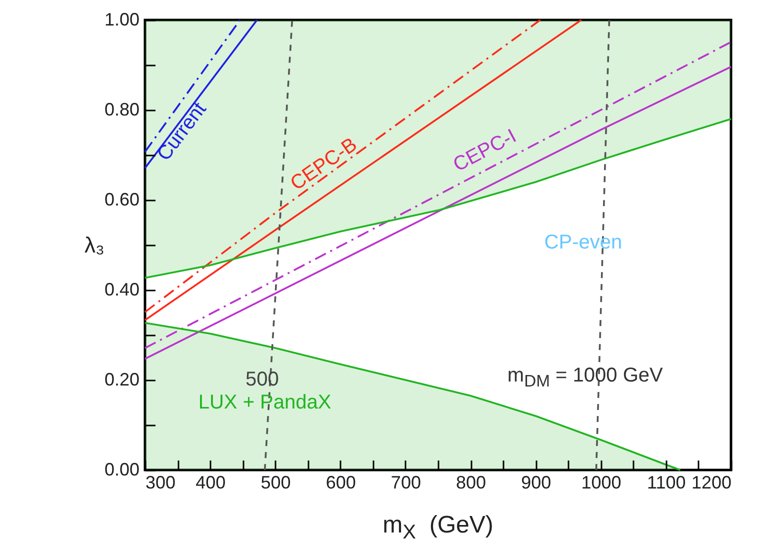  Describe the element at coordinates (666, 482) in the screenshot. I see `x-tick-label: 1100` at that location.